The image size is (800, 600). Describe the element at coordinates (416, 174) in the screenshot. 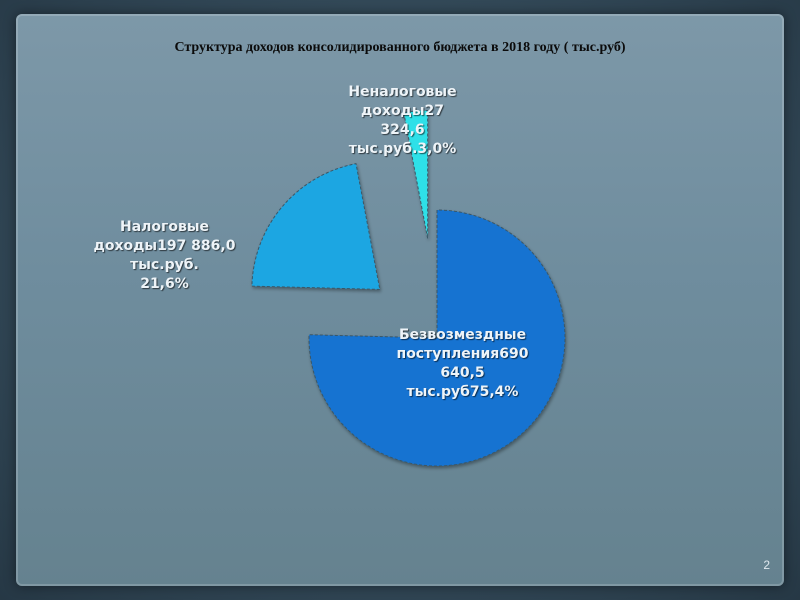

I see `pie-slice-nenalogovye` at that location.